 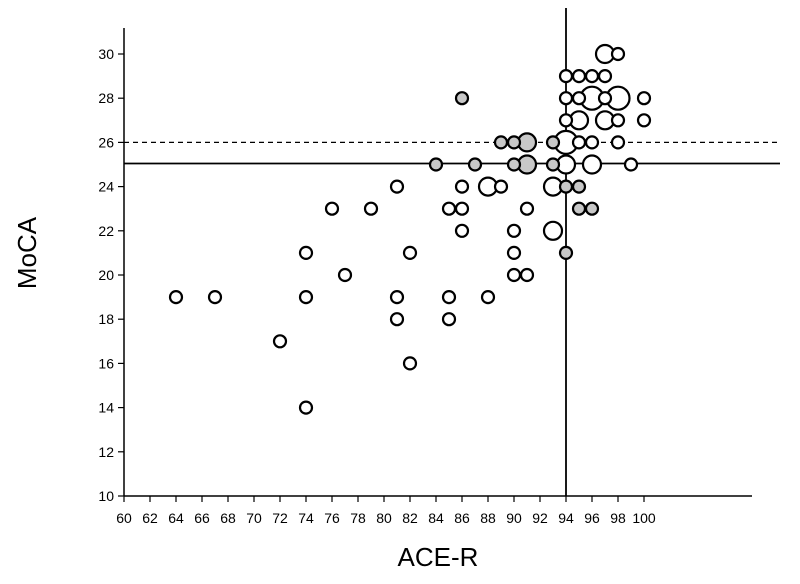 What do you see at coordinates (306, 518) in the screenshot?
I see `x-tick-label: 74` at bounding box center [306, 518].